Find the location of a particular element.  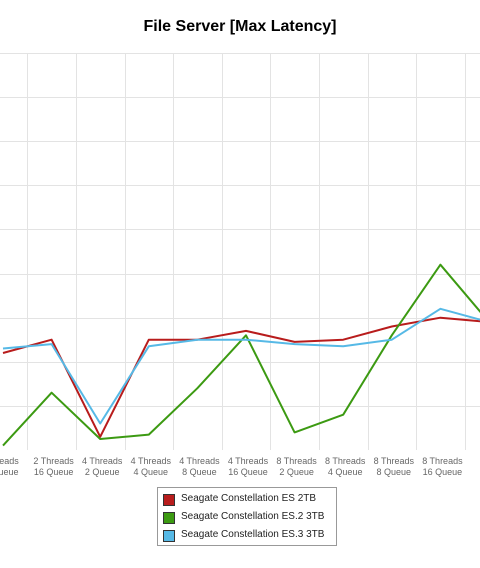

legend-item-es2-3tb: Seagate Constellation ES.2 3TB is located at coordinates (249, 518).